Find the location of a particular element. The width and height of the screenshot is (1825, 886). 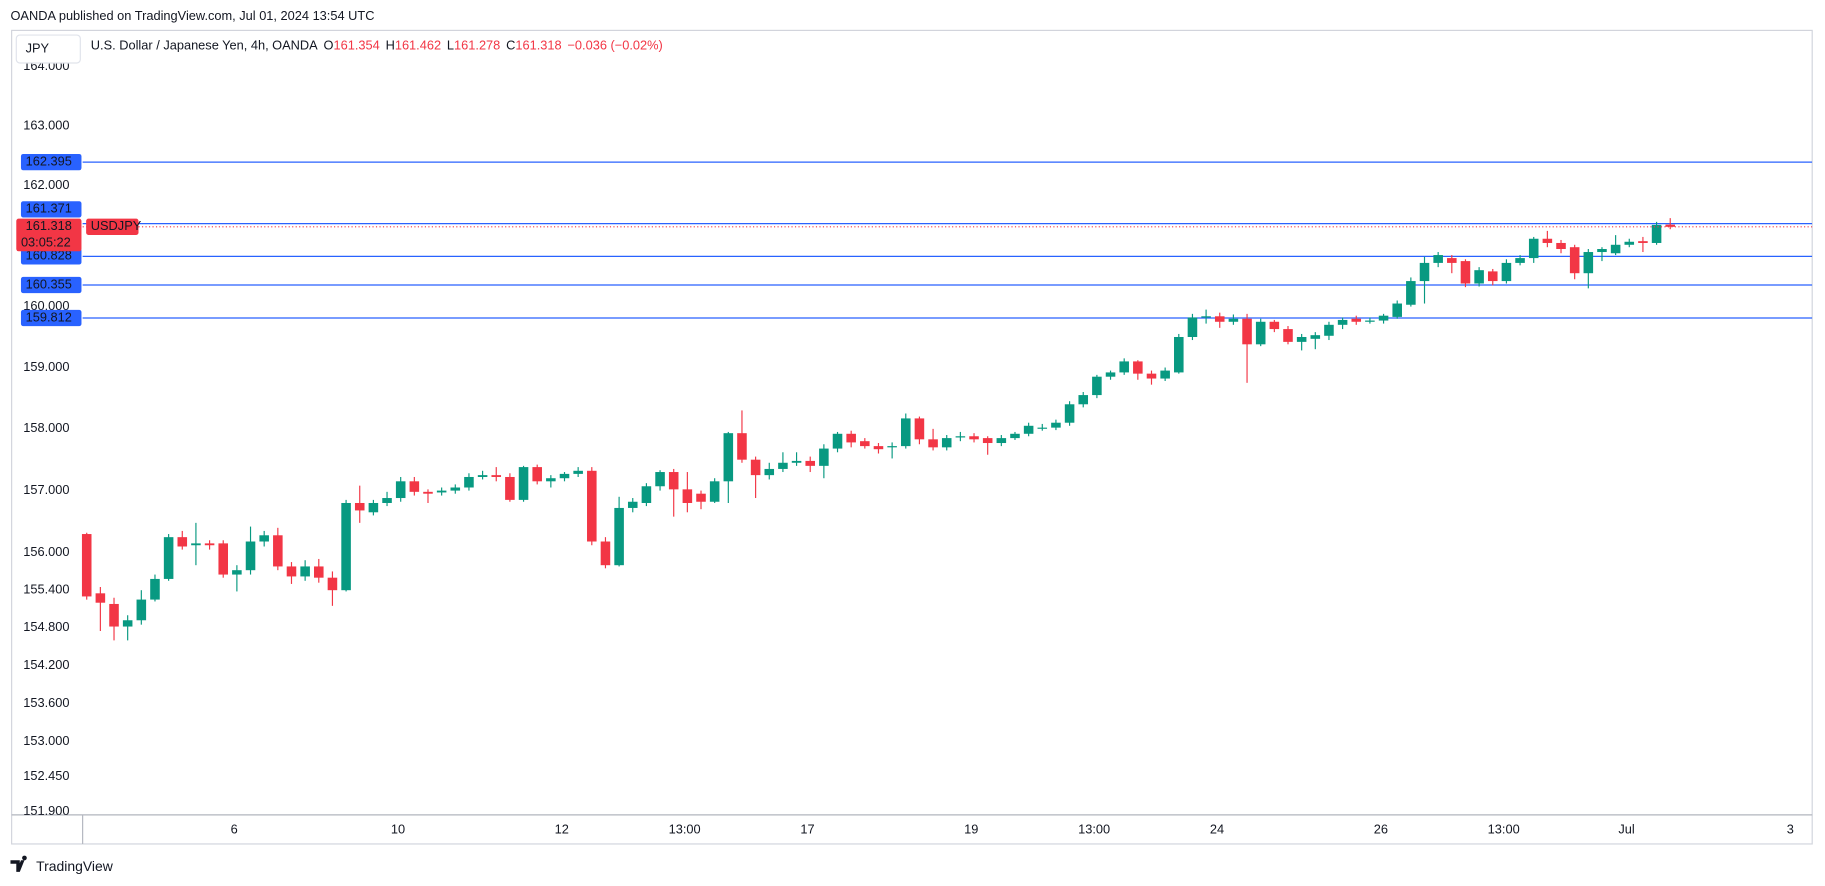

footer-brand: TradingView is located at coordinates (75, 866).